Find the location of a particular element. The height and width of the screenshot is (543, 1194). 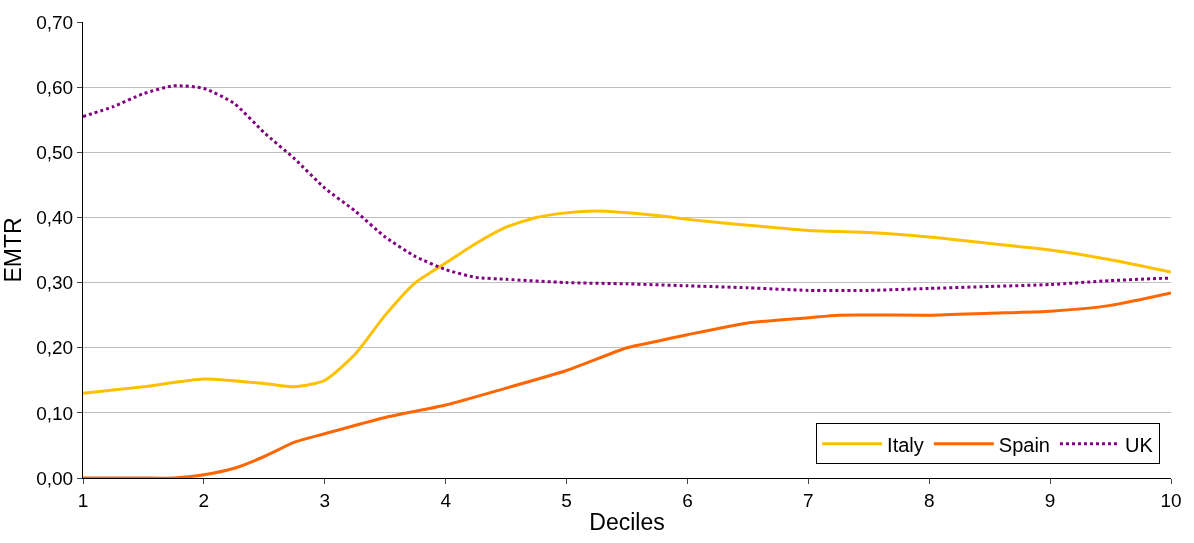

y-tick-label: 0,00 is located at coordinates (55, 478).